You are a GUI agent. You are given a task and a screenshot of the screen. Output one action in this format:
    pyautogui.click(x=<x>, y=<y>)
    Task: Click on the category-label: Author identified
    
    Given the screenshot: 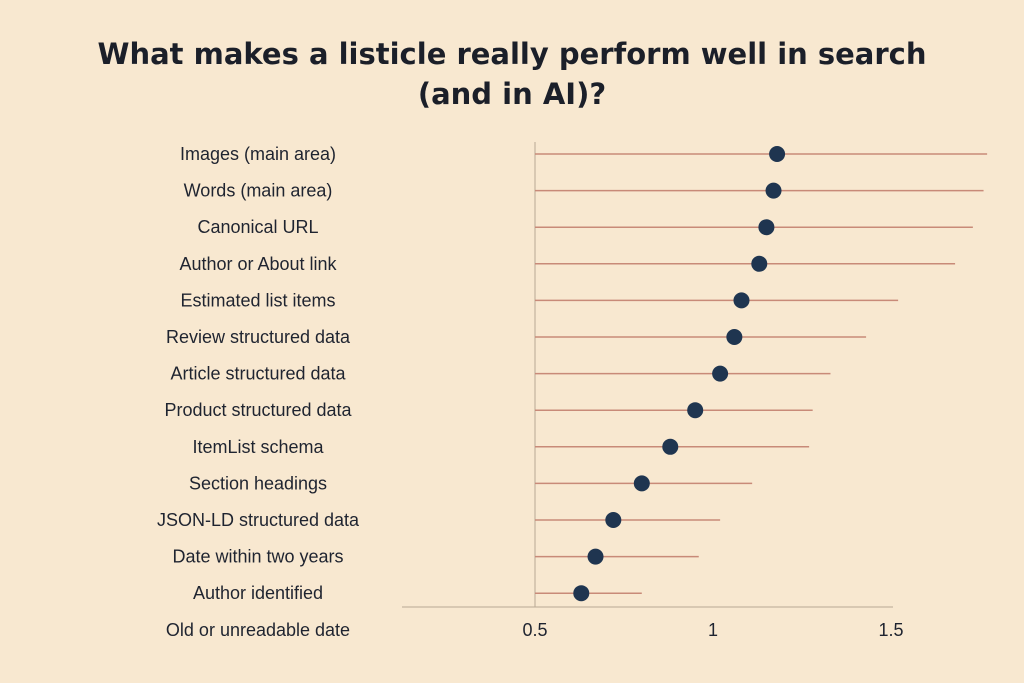 What is the action you would take?
    pyautogui.click(x=258, y=593)
    